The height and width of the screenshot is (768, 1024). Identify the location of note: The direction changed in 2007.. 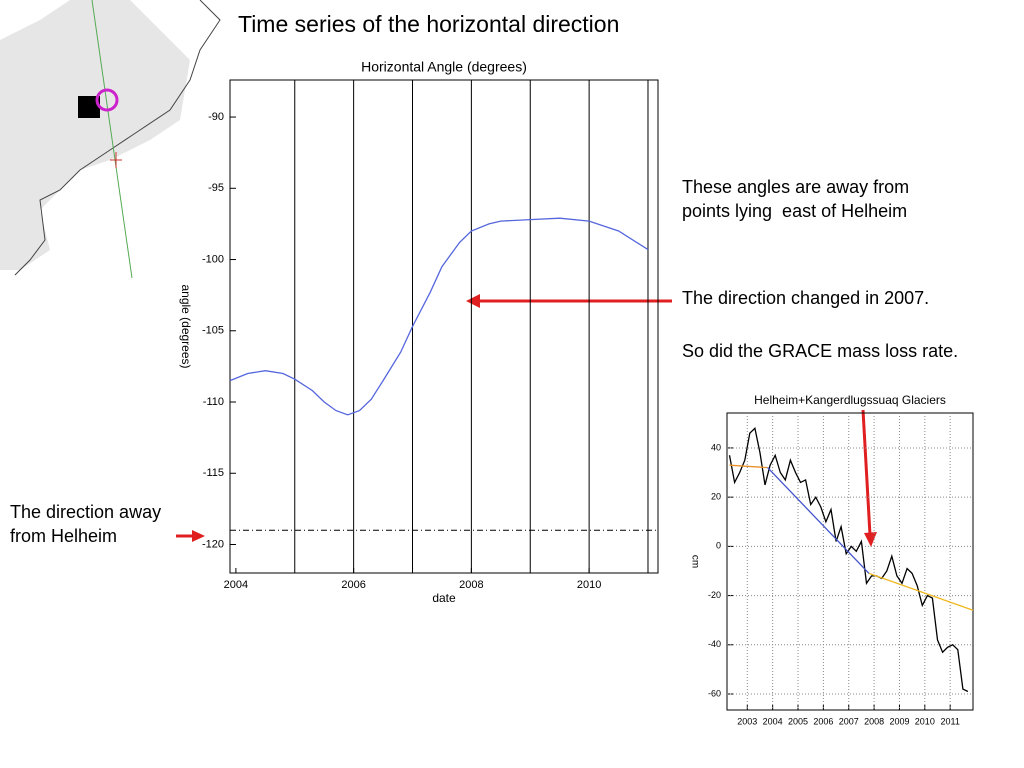
(806, 298).